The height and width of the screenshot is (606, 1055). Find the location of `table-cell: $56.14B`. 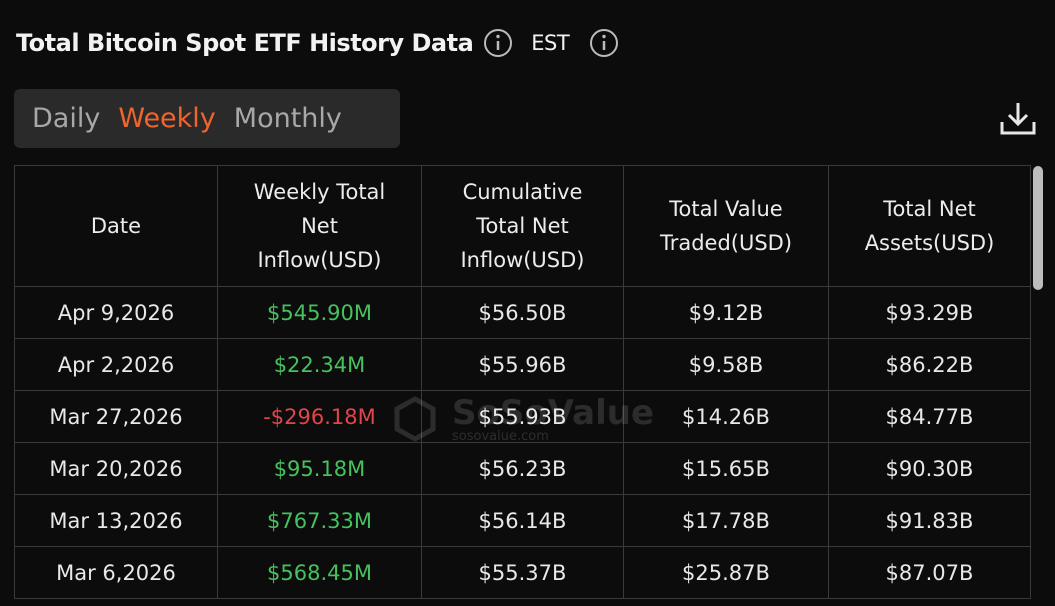

table-cell: $56.14B is located at coordinates (522, 520).